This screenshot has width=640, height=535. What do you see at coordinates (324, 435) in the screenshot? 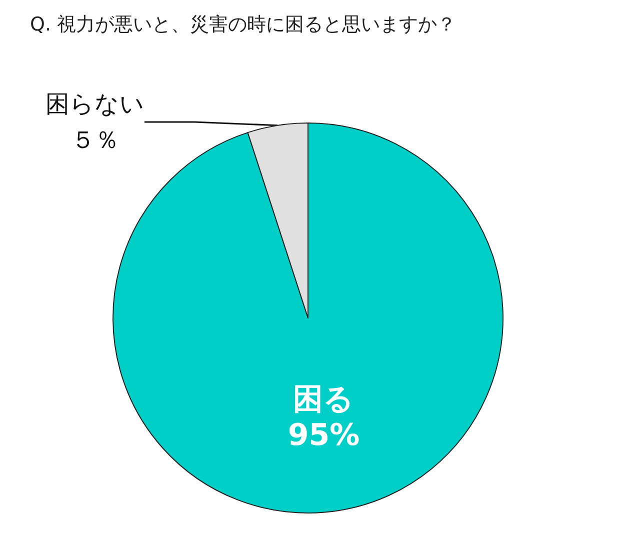
I see `data-label: 95%` at bounding box center [324, 435].